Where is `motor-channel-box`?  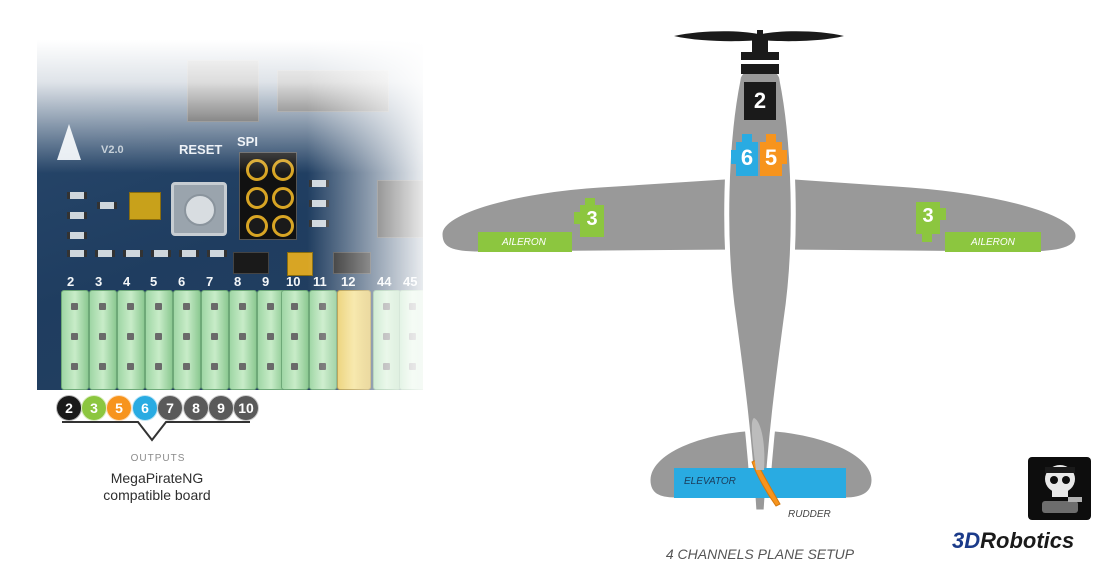 motor-channel-box is located at coordinates (760, 101).